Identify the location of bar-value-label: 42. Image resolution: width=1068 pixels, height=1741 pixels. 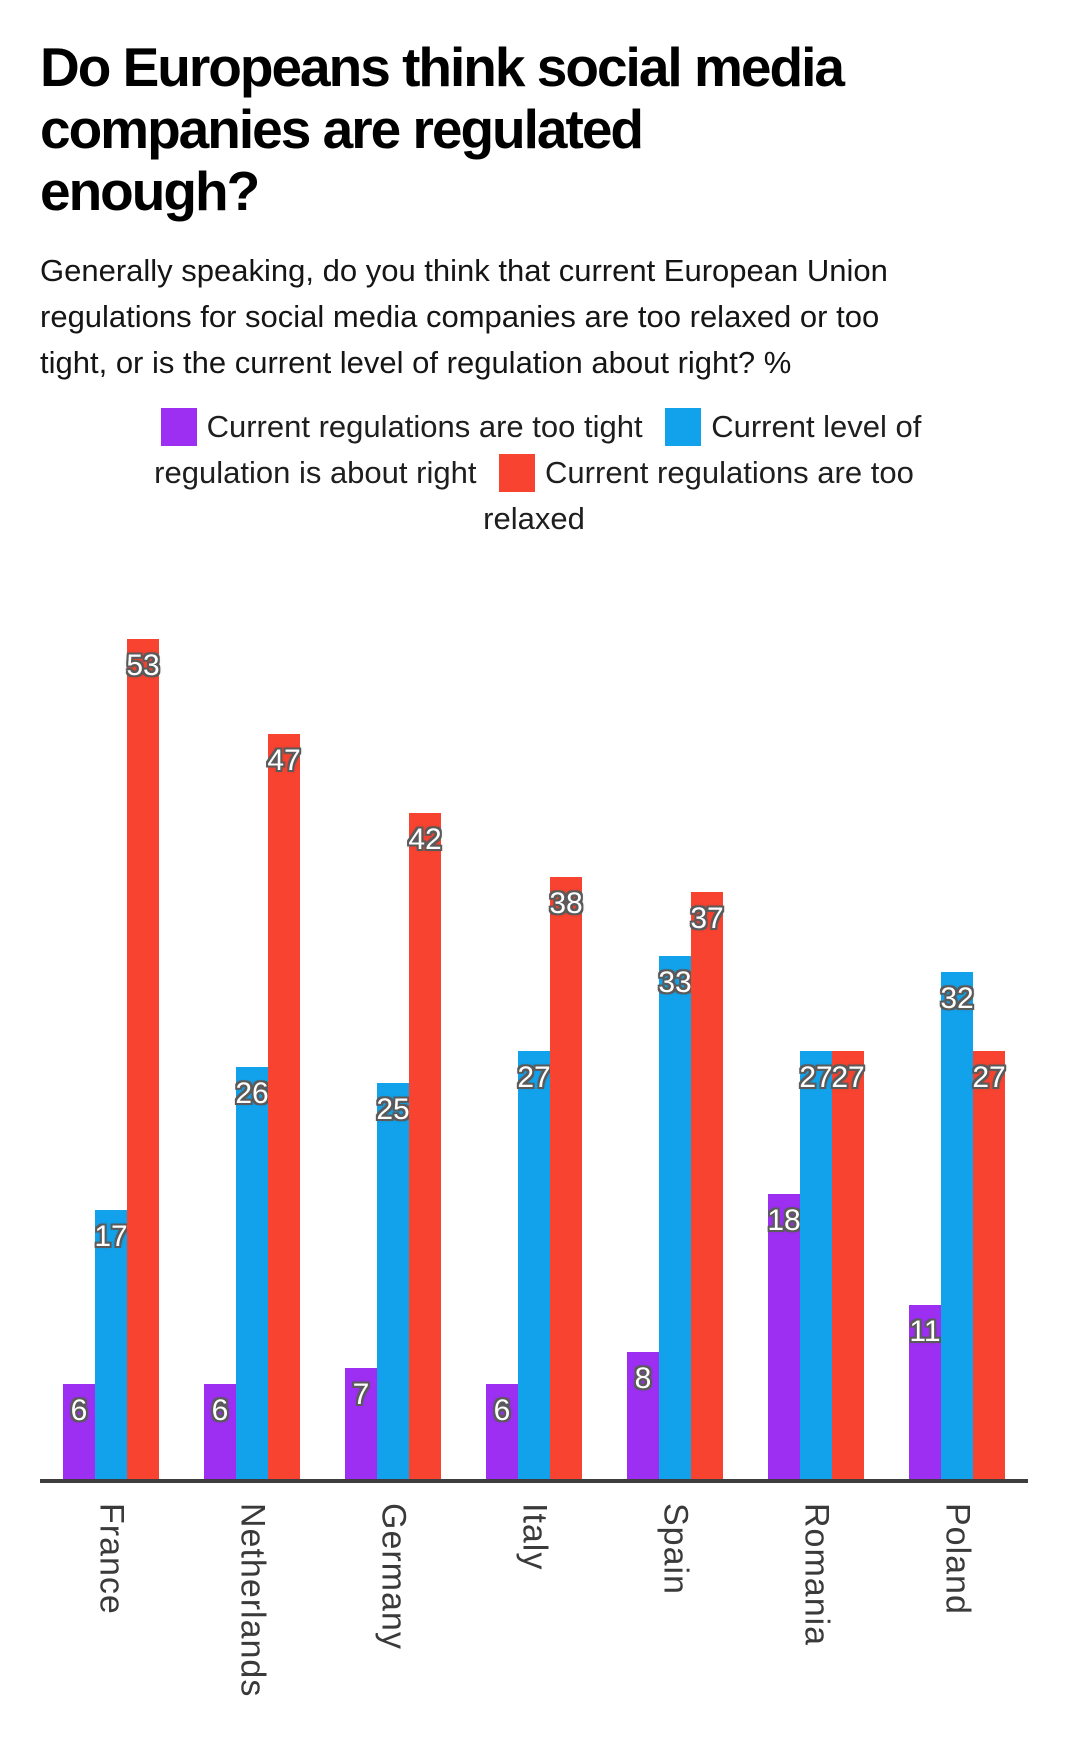
(425, 839).